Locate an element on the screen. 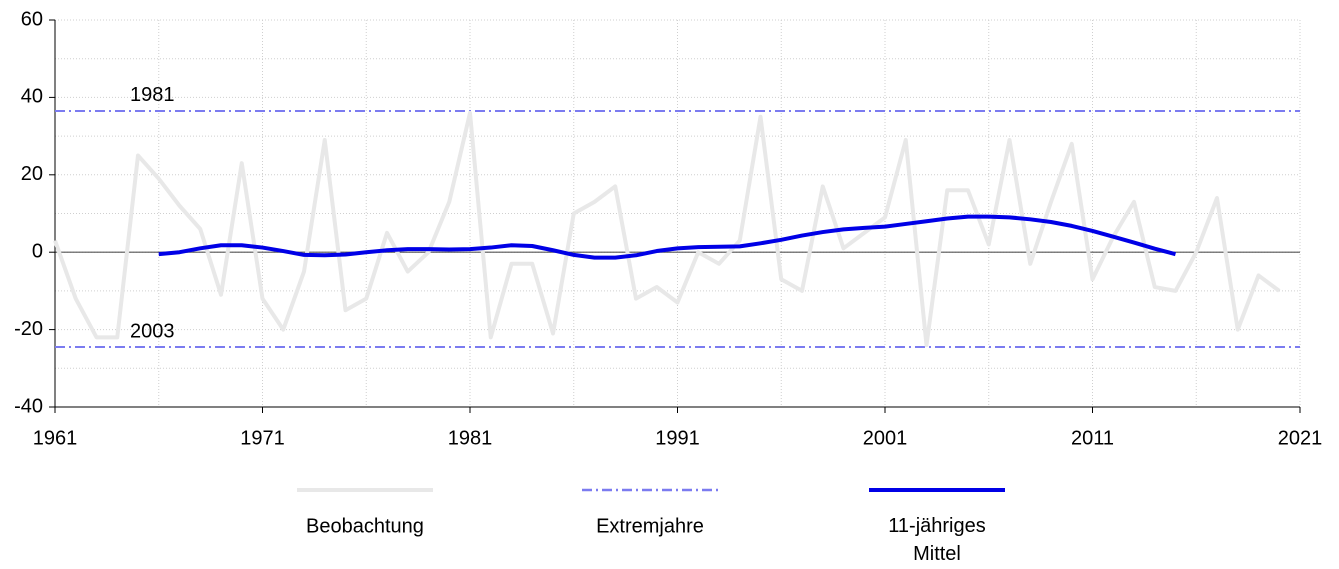  extreme-label: 2003 is located at coordinates (152, 331).